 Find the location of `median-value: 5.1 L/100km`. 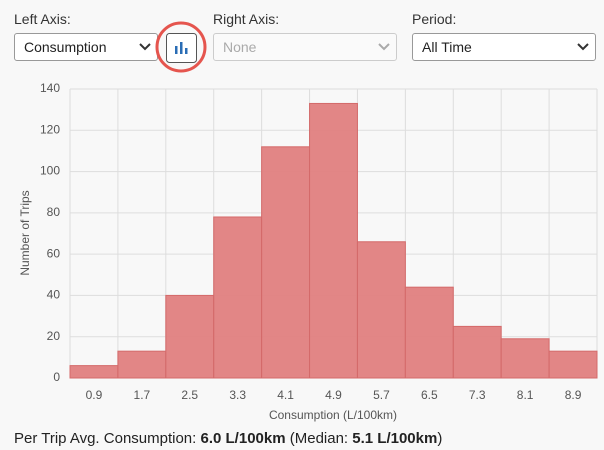

median-value: 5.1 L/100km is located at coordinates (395, 438).